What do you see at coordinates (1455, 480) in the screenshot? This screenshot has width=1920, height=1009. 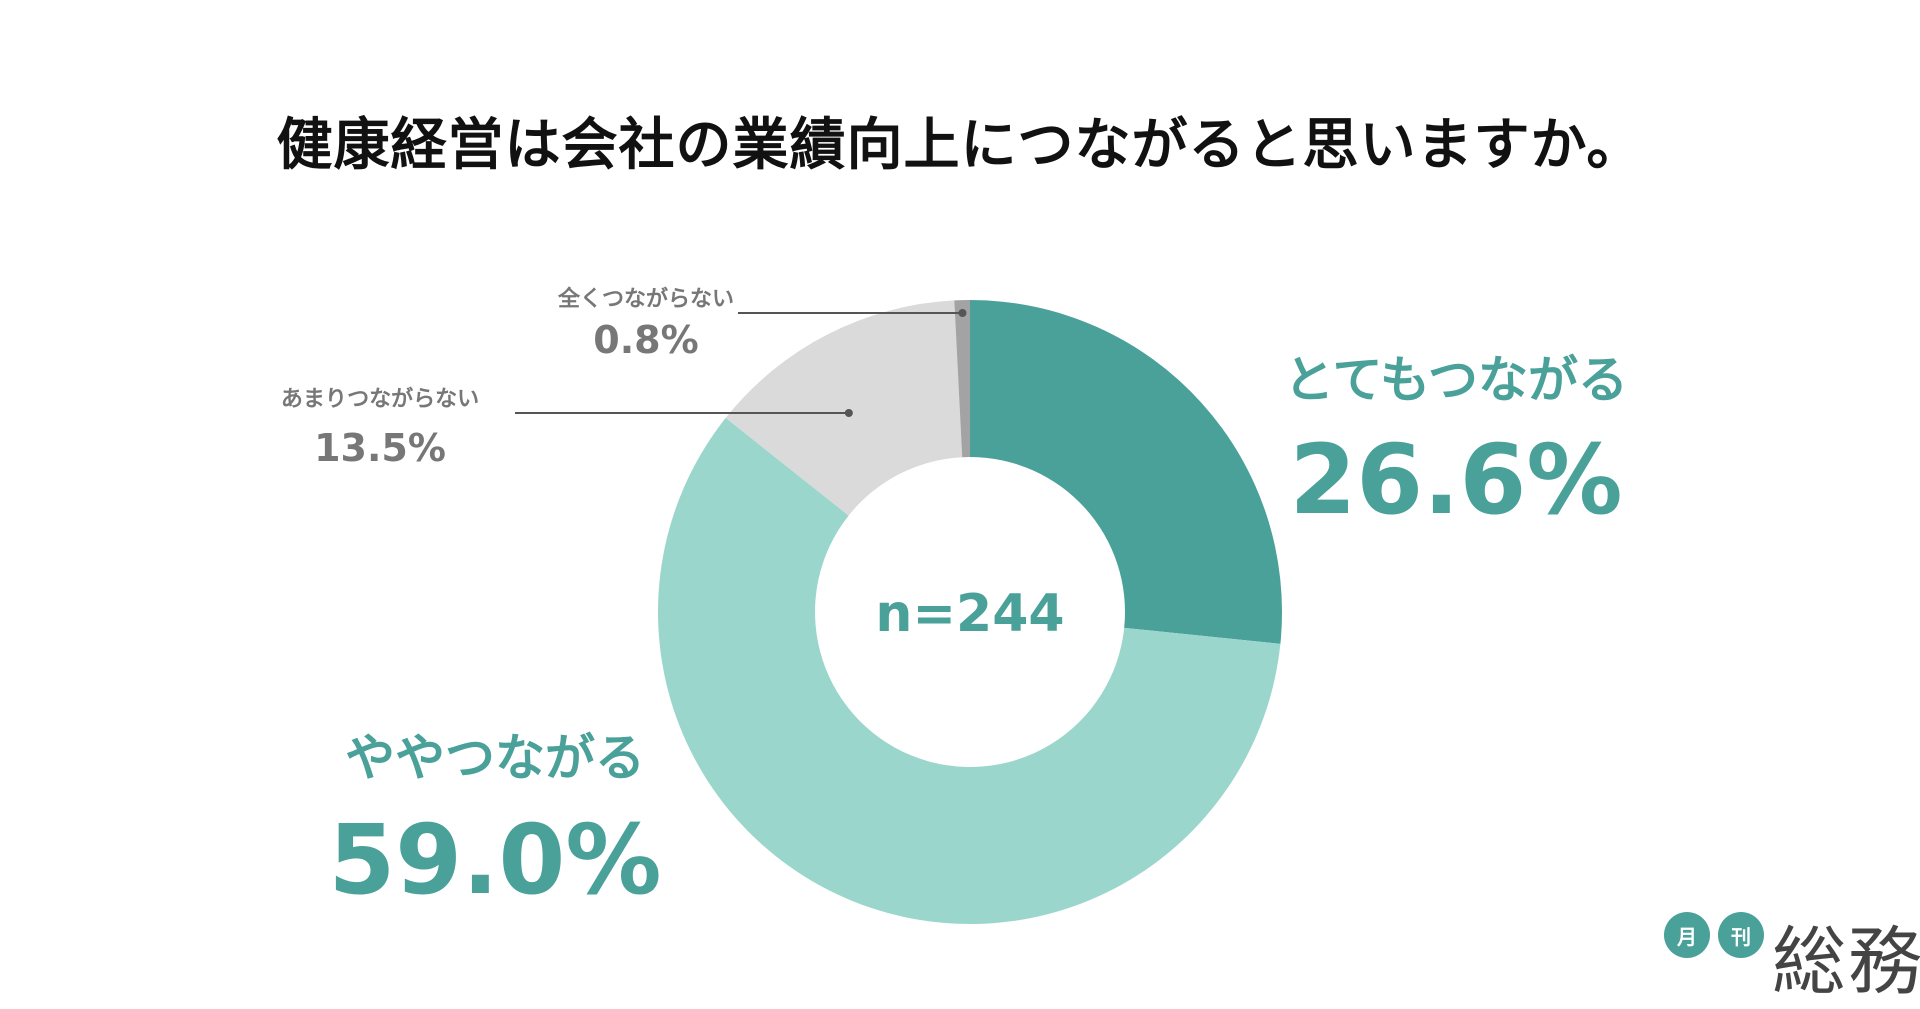 I see `slice-label-percent-0: 26.6%` at bounding box center [1455, 480].